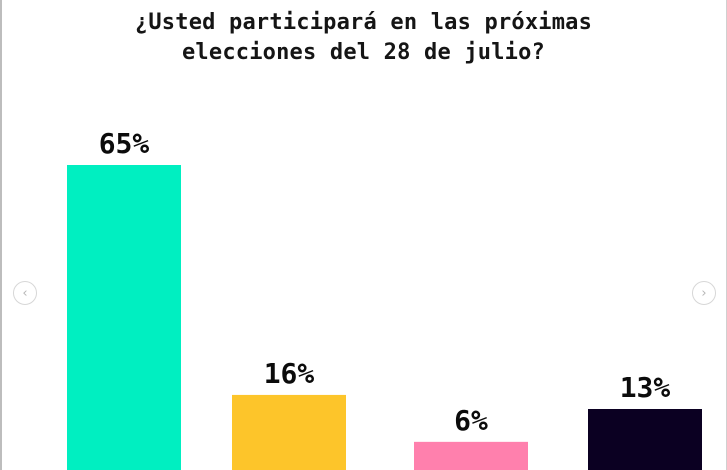  Describe the element at coordinates (704, 293) in the screenshot. I see `carousel-next-icon: ›` at that location.